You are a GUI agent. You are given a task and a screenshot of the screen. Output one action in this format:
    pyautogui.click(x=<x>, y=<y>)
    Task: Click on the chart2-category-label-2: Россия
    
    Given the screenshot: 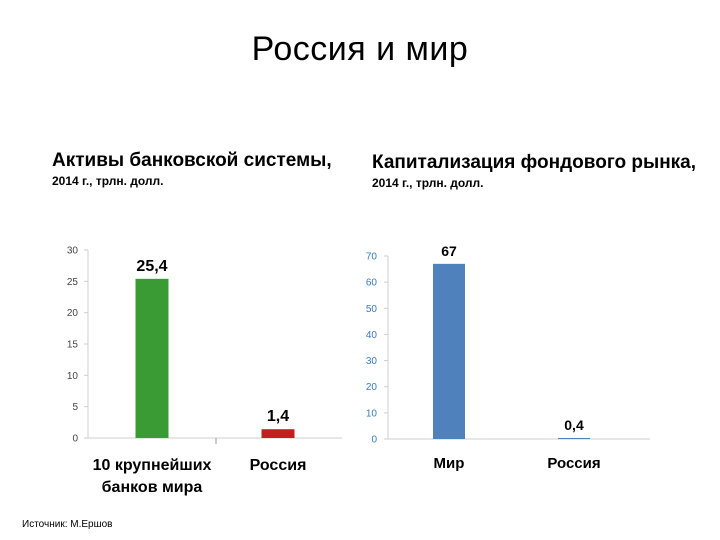 What is the action you would take?
    pyautogui.click(x=573, y=463)
    